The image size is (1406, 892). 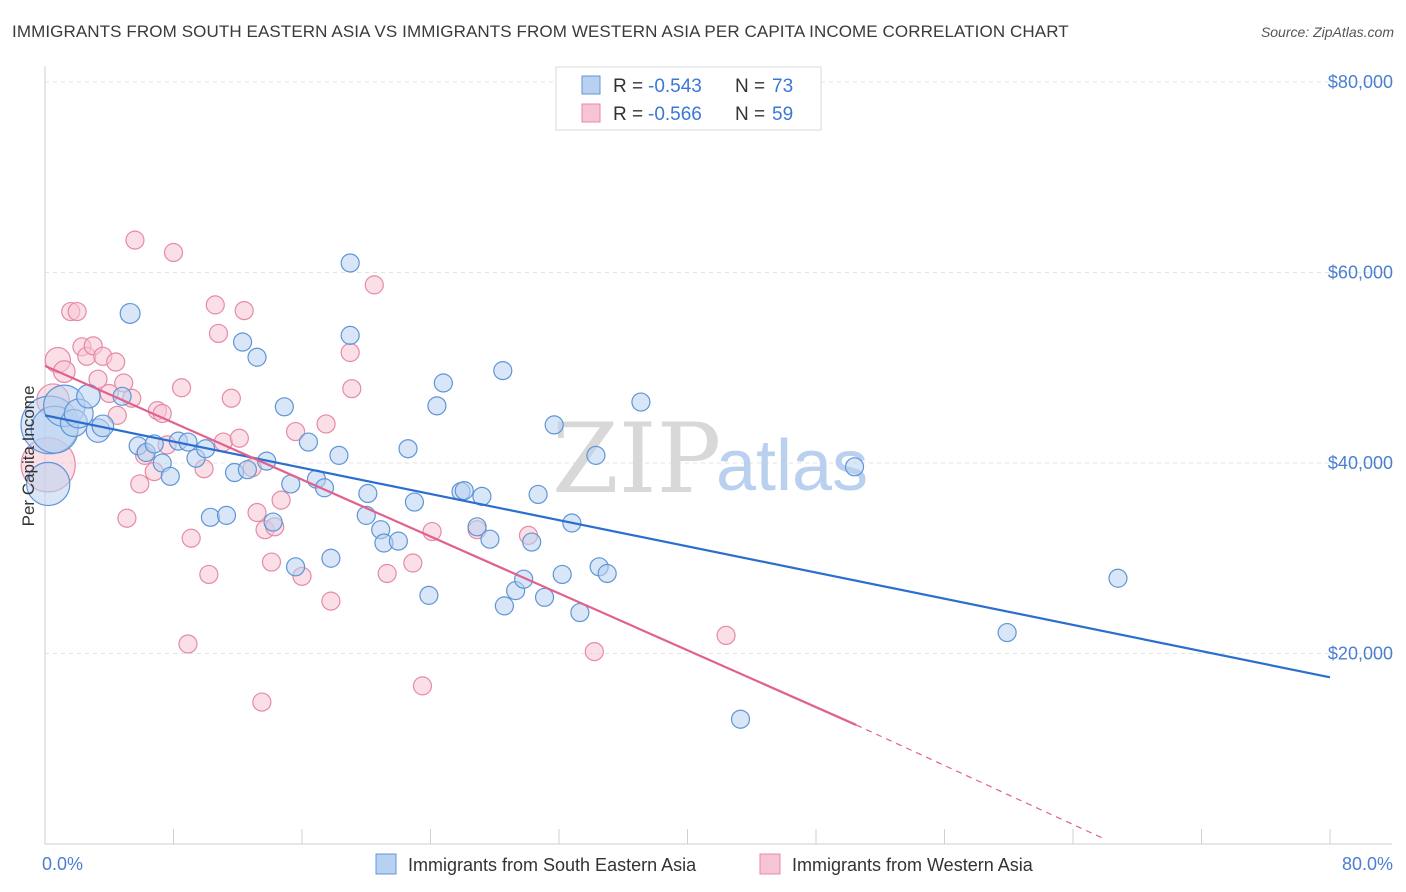 What do you see at coordinates (675, 114) in the screenshot?
I see `legend-r-value: -0.566` at bounding box center [675, 114].